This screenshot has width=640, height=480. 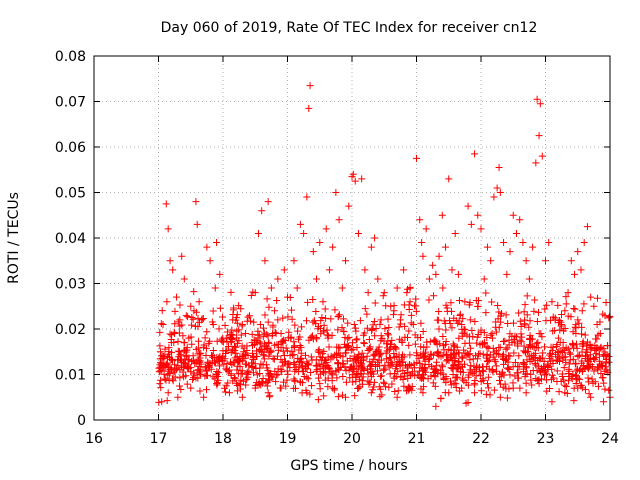 What do you see at coordinates (70, 285) in the screenshot?
I see `y-tick-label: 0.03` at bounding box center [70, 285].